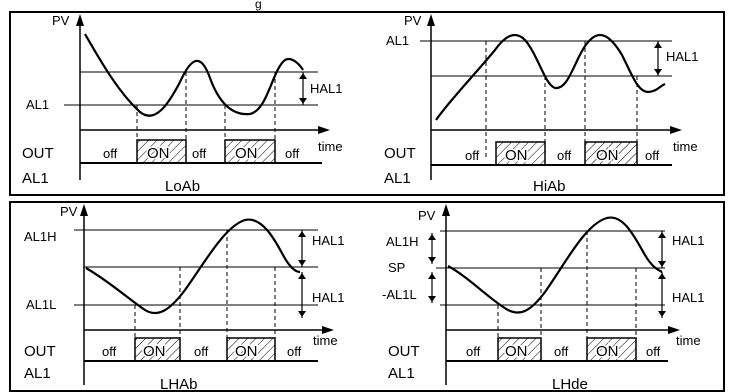 Image resolution: width=732 pixels, height=392 pixels. What do you see at coordinates (182, 186) in the screenshot?
I see `mode-label-loab: LoAb` at bounding box center [182, 186].